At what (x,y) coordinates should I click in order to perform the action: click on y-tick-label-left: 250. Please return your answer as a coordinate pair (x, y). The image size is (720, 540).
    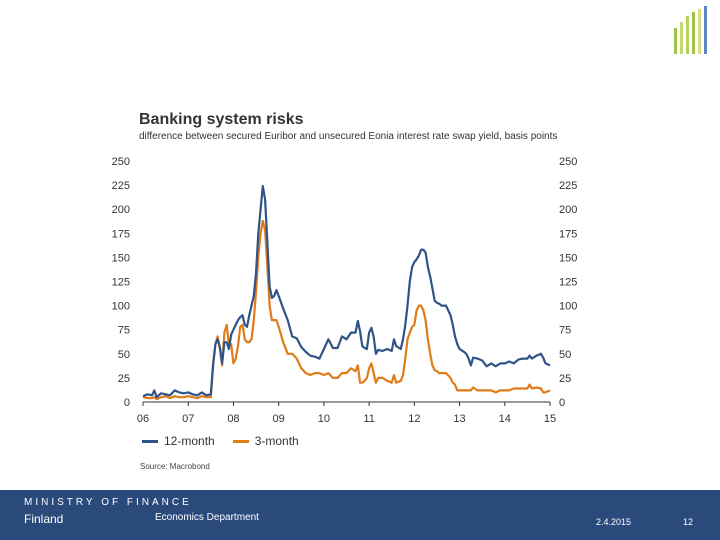
    Looking at the image, I should click on (121, 162).